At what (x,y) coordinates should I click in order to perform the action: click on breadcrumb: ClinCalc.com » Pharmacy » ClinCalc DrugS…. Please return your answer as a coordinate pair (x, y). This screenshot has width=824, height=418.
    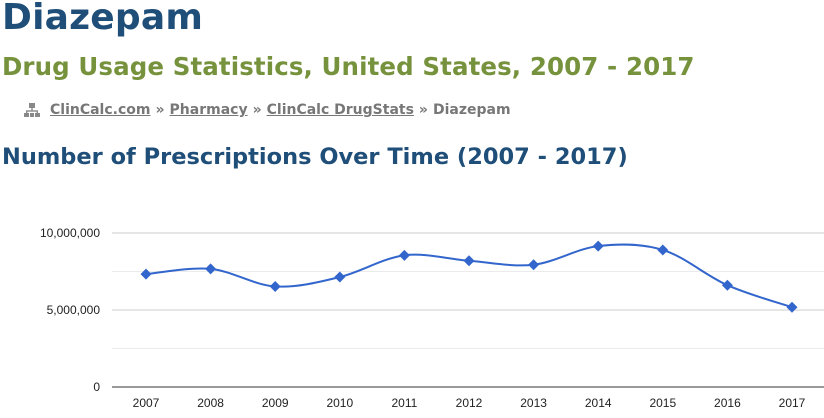
    Looking at the image, I should click on (267, 110).